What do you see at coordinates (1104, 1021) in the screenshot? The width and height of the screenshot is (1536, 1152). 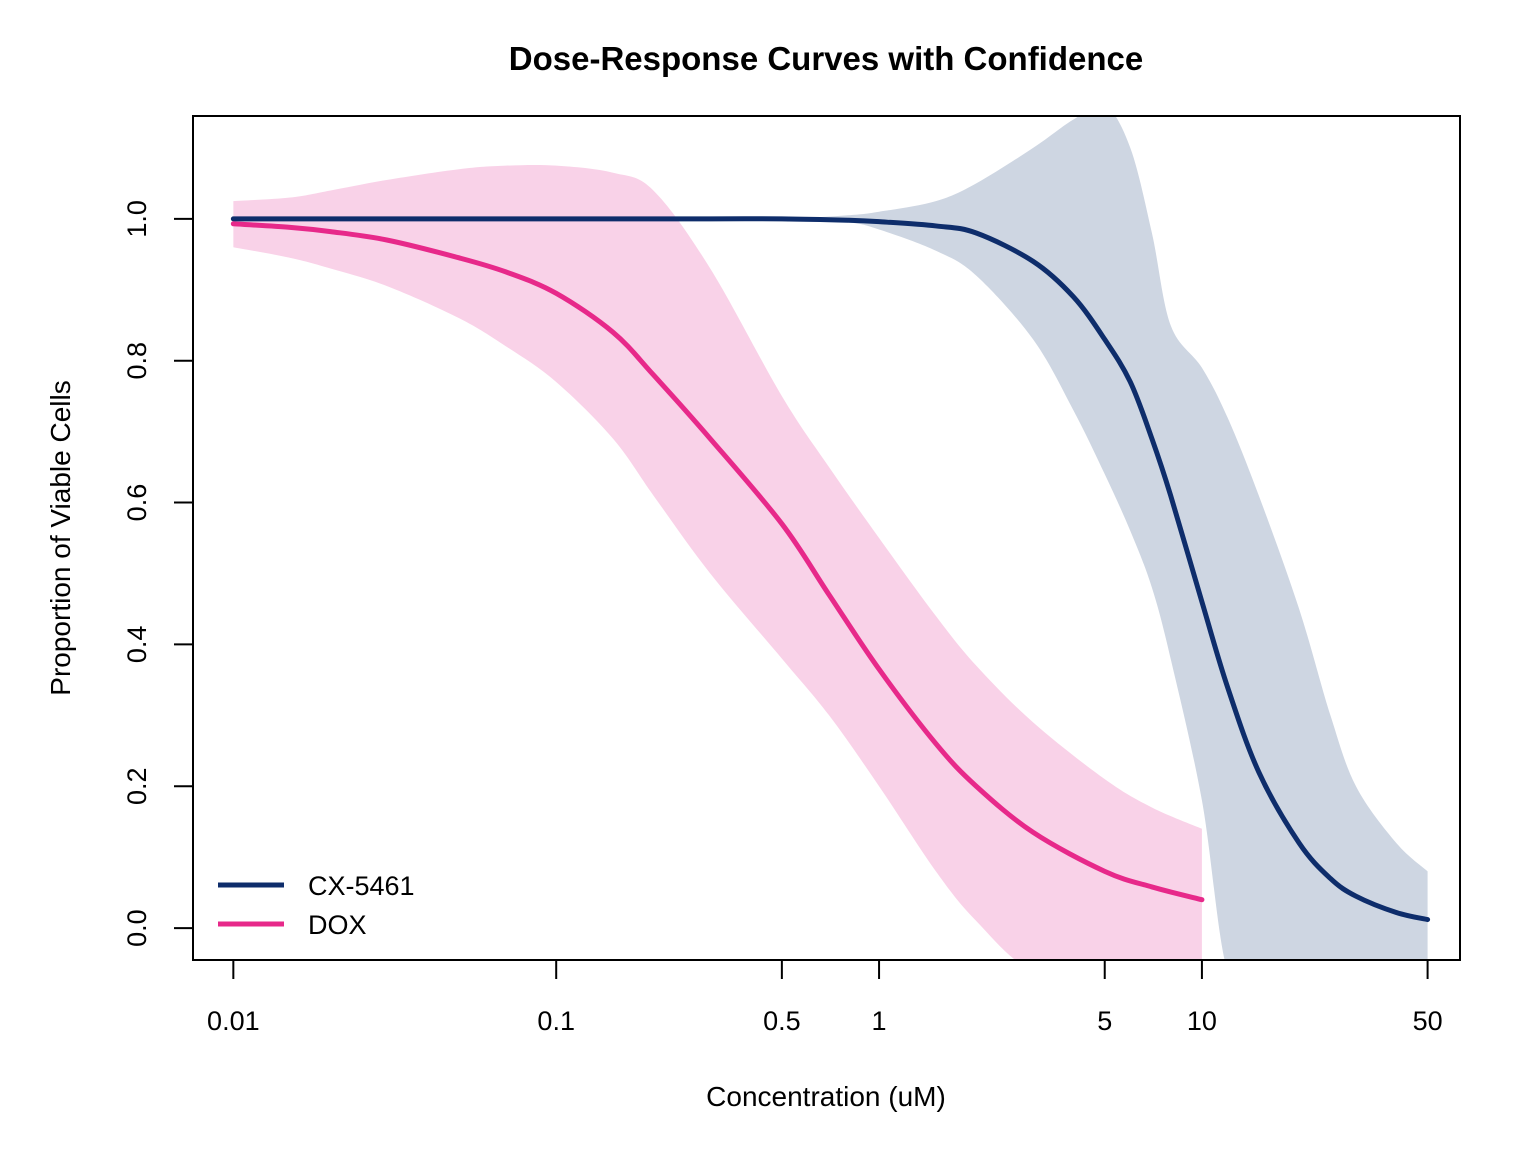 I see `x-tick-label: 5` at bounding box center [1104, 1021].